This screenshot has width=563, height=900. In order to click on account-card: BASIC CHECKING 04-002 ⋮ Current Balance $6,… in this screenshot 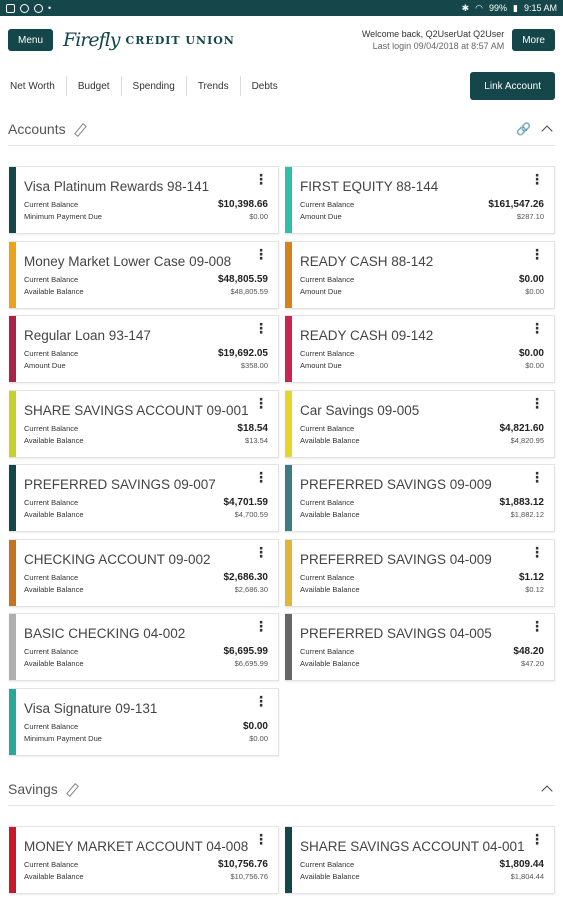, I will do `click(144, 647)`.